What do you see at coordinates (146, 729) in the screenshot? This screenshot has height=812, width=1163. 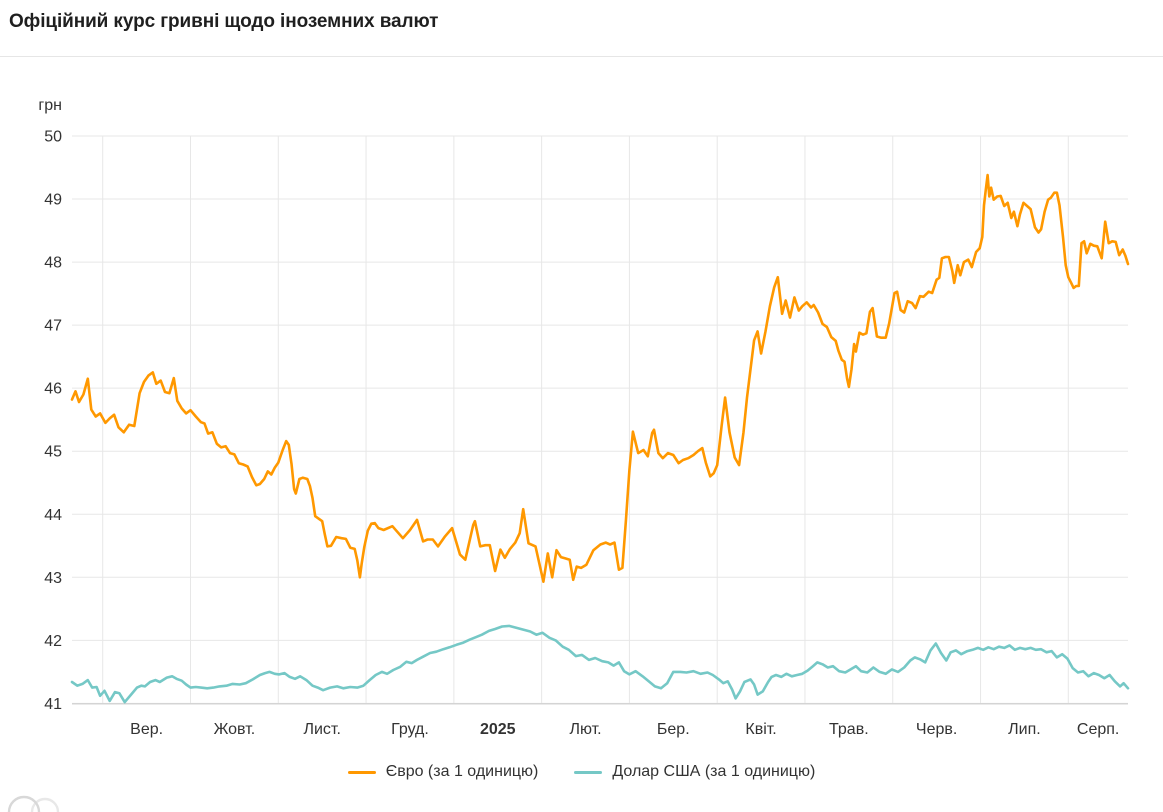 I see `x-tick-label: Вер.` at bounding box center [146, 729].